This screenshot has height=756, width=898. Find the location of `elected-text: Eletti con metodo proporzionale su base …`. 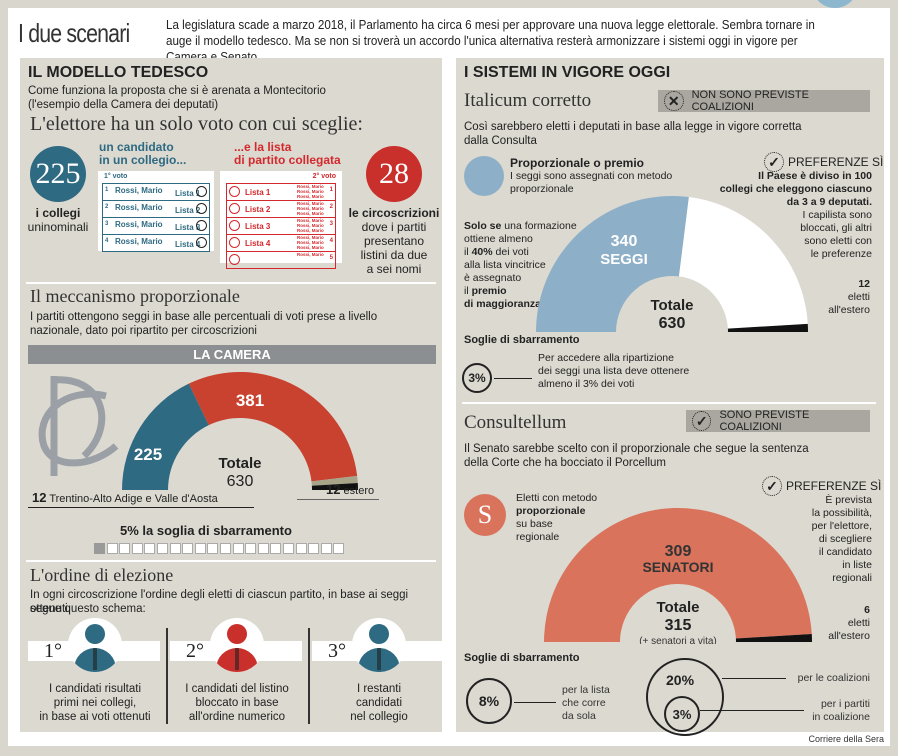

elected-text: Eletti con metodo proporzionale su base … is located at coordinates (556, 518).